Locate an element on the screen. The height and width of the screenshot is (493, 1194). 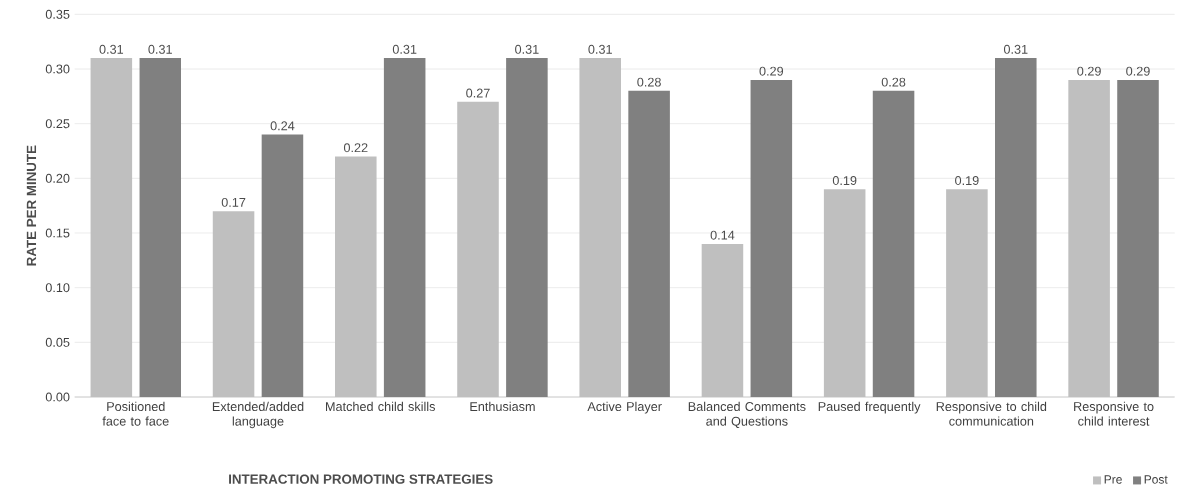
y-tick-label: 0.20 is located at coordinates (57, 178).